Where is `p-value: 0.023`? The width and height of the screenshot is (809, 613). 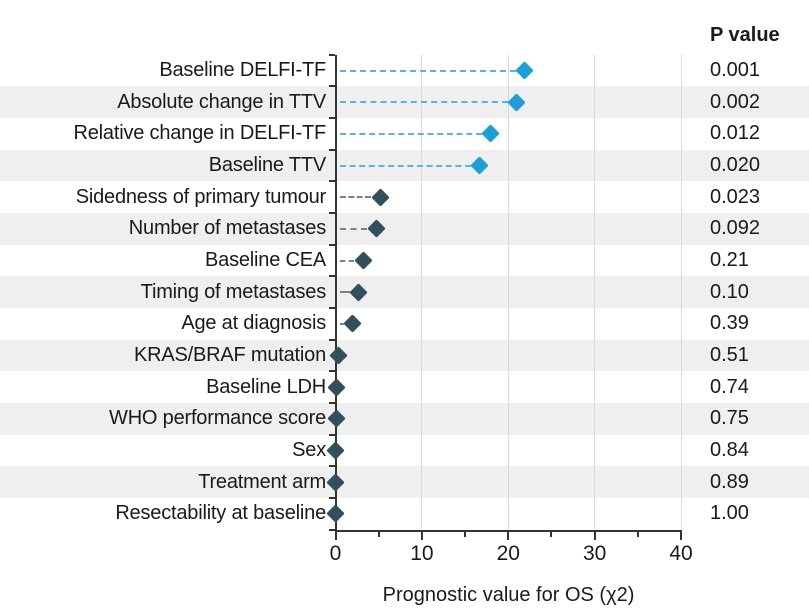
p-value: 0.023 is located at coordinates (735, 196).